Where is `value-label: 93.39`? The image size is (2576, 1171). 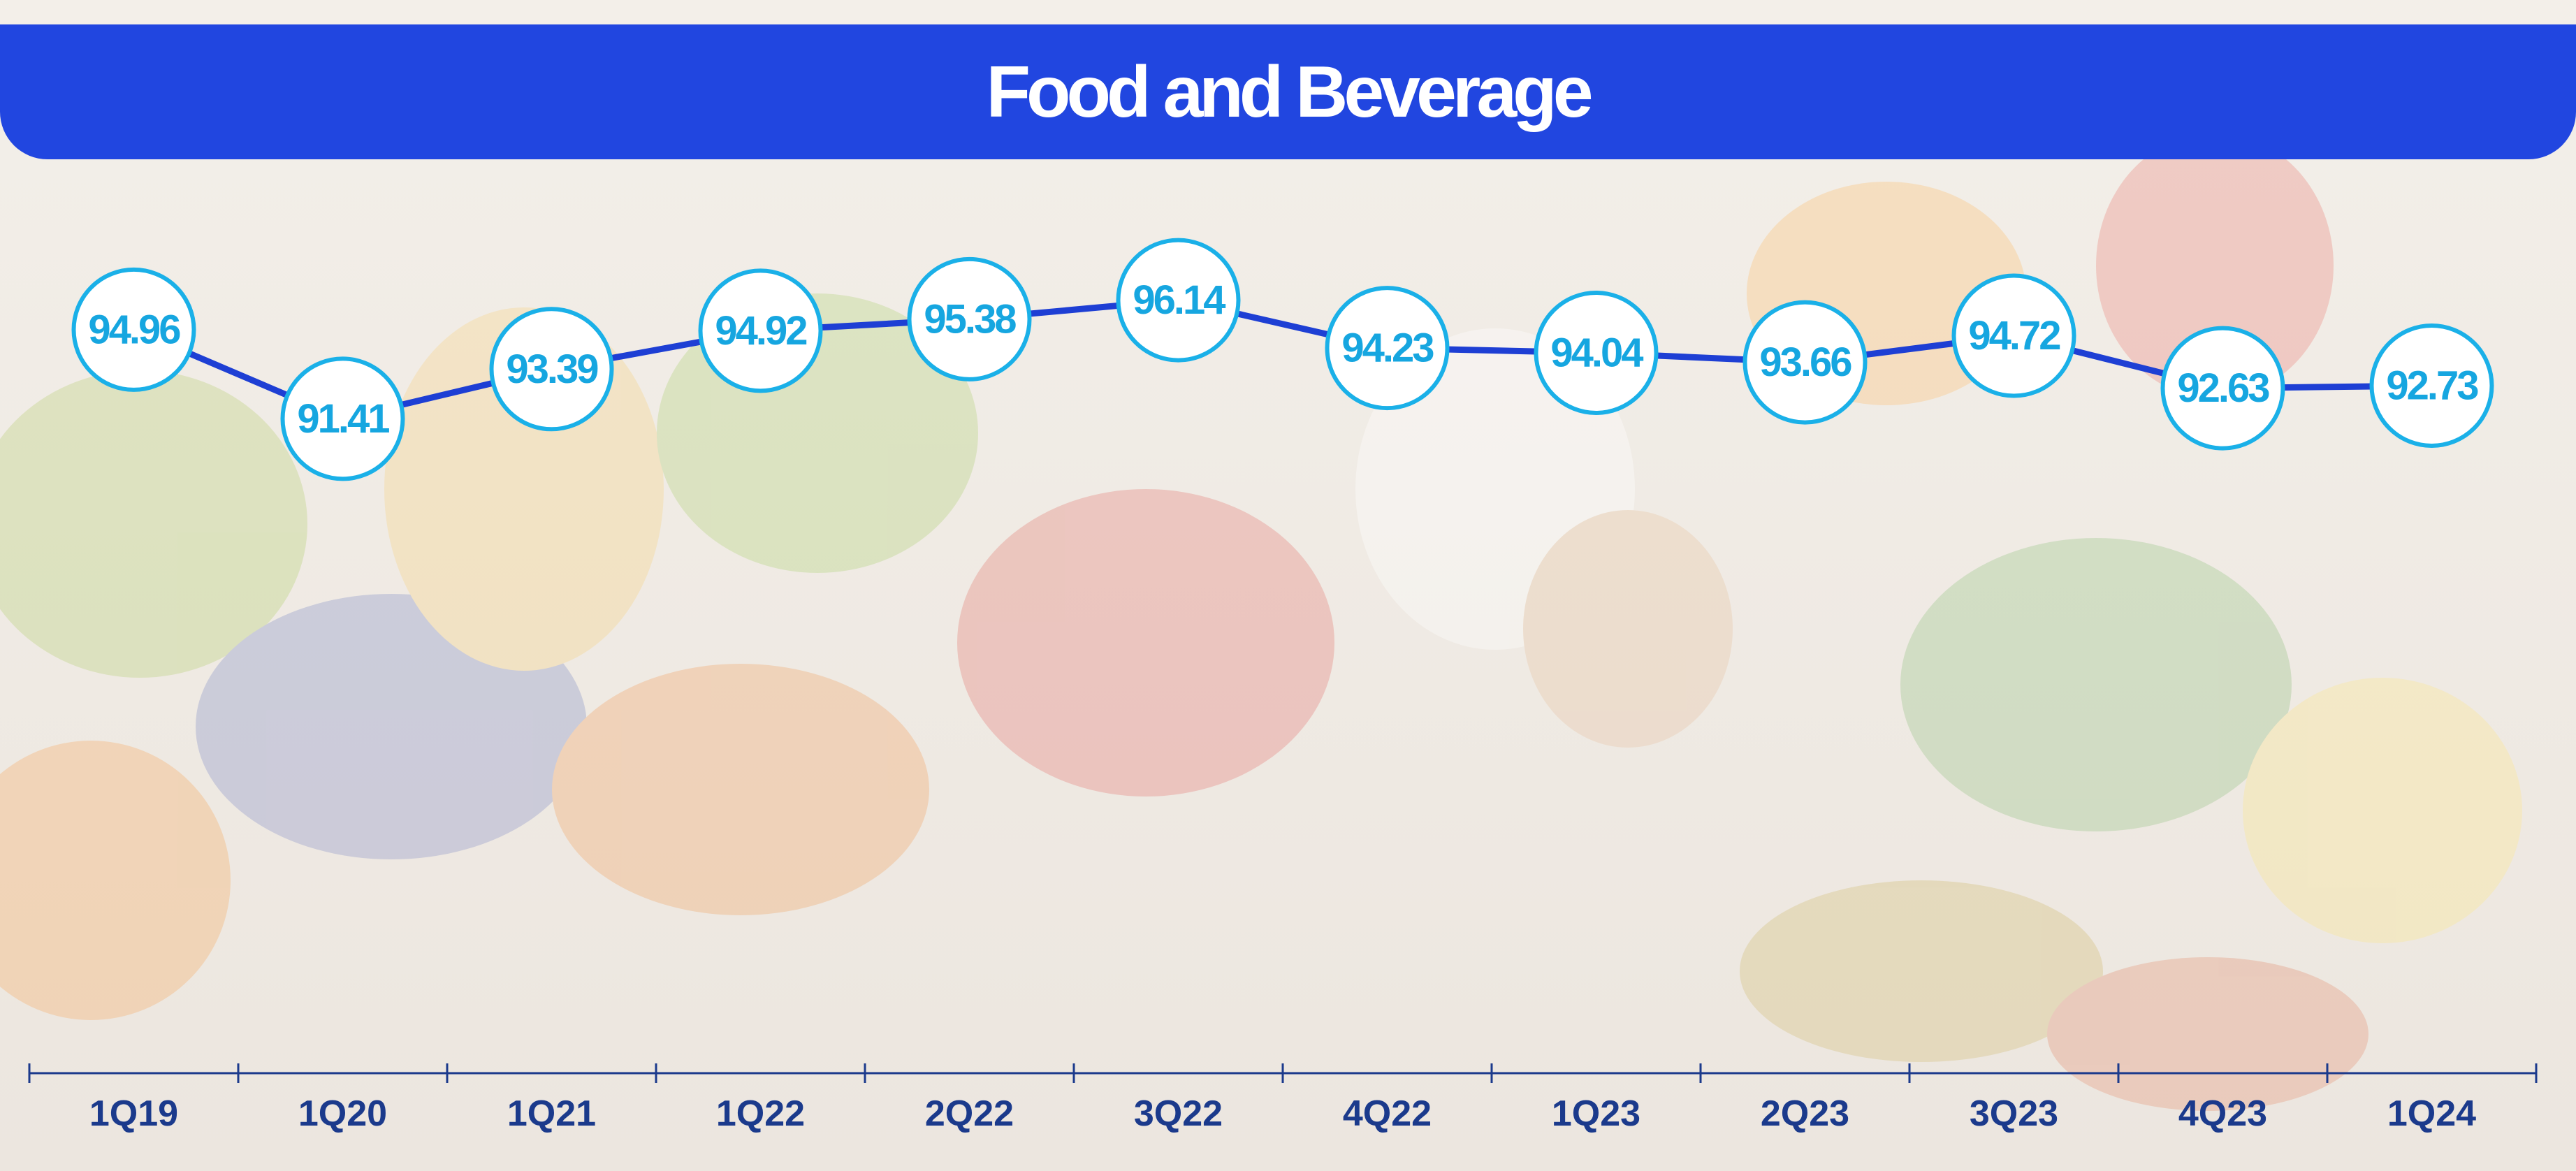 value-label: 93.39 is located at coordinates (552, 370).